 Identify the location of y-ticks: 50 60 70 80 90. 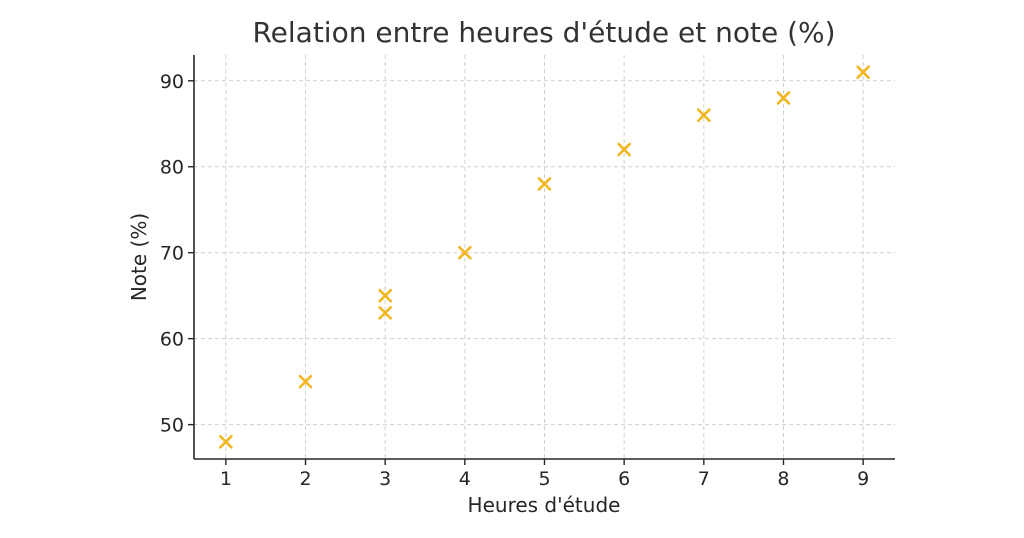
(177, 254).